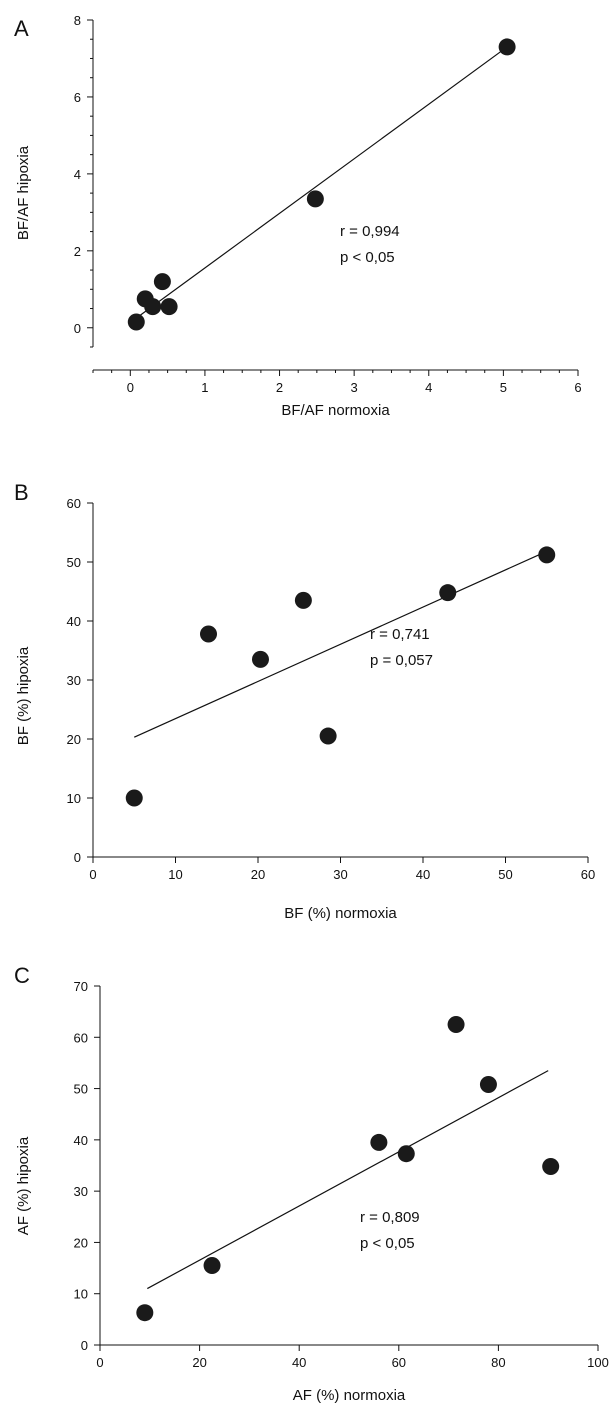 The height and width of the screenshot is (1404, 613). I want to click on x-axis-title: BF/AF normoxia, so click(335, 410).